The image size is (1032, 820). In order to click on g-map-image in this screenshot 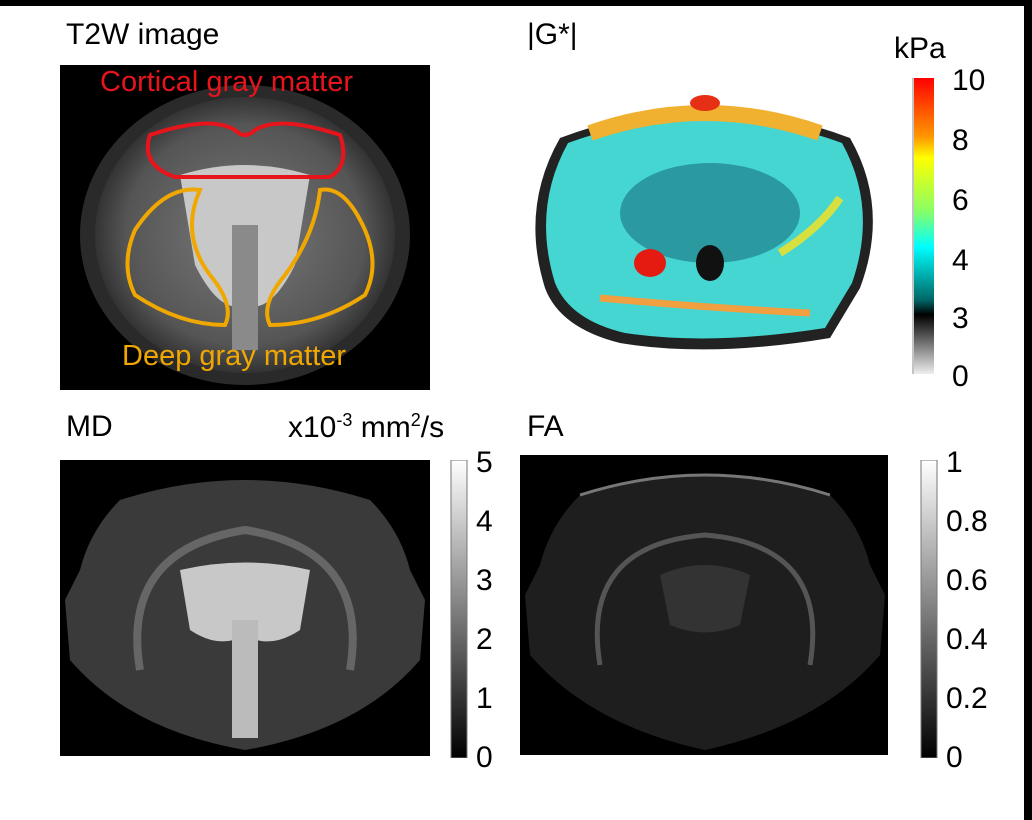, I will do `click(704, 222)`.